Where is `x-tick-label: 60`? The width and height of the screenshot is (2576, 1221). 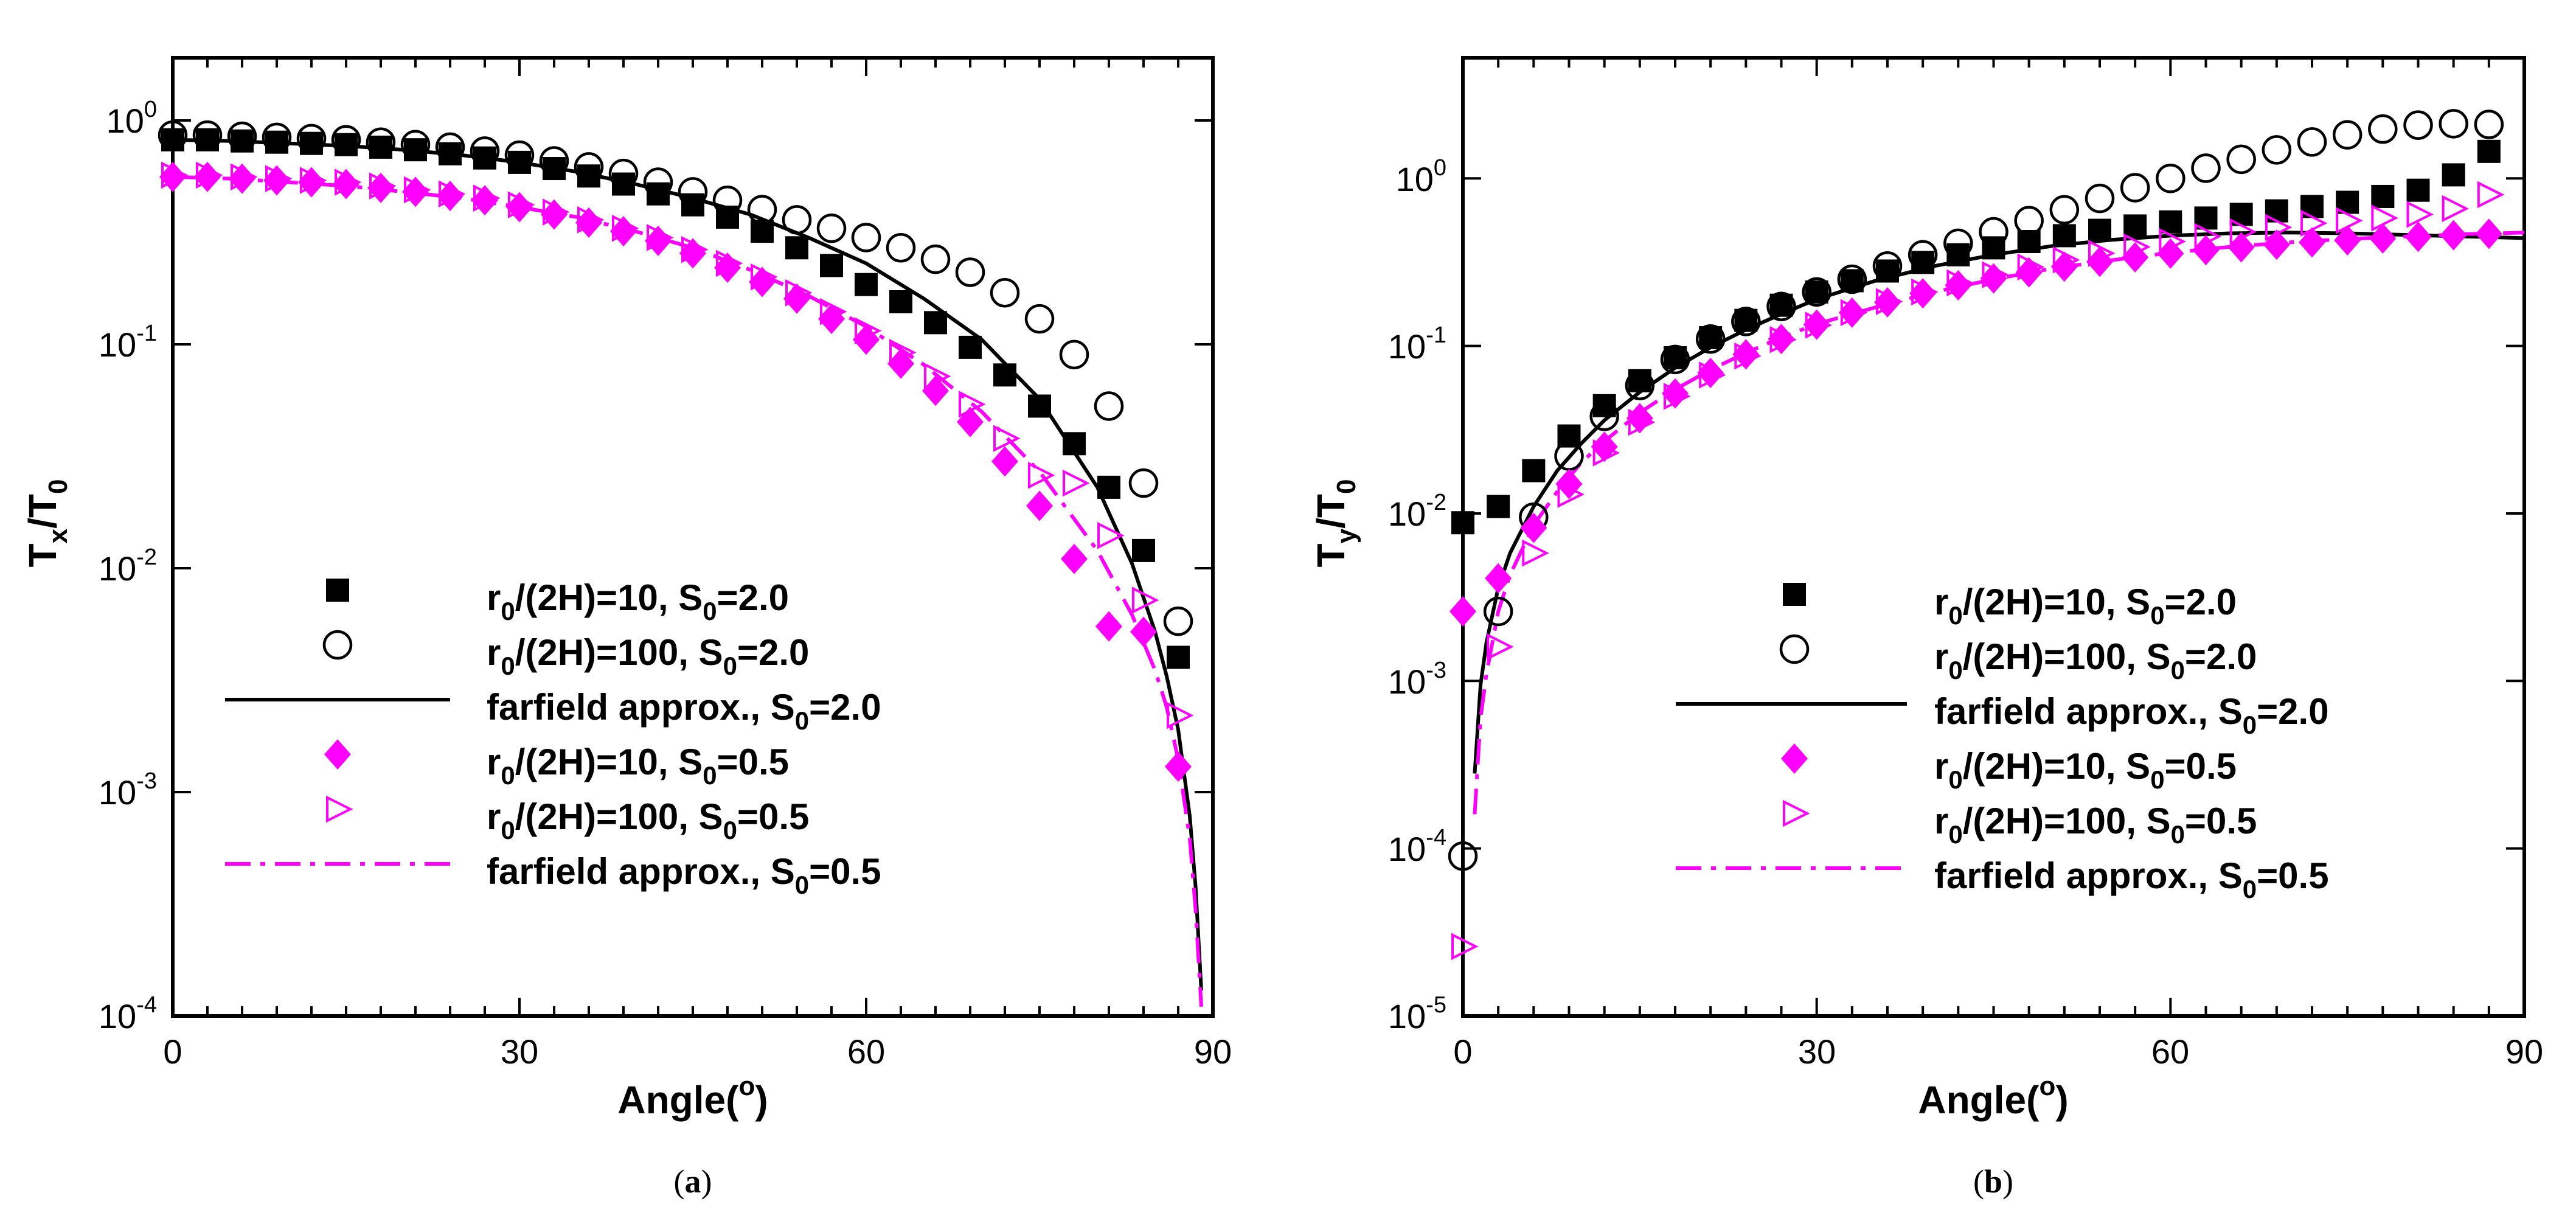 x-tick-label: 60 is located at coordinates (866, 1051).